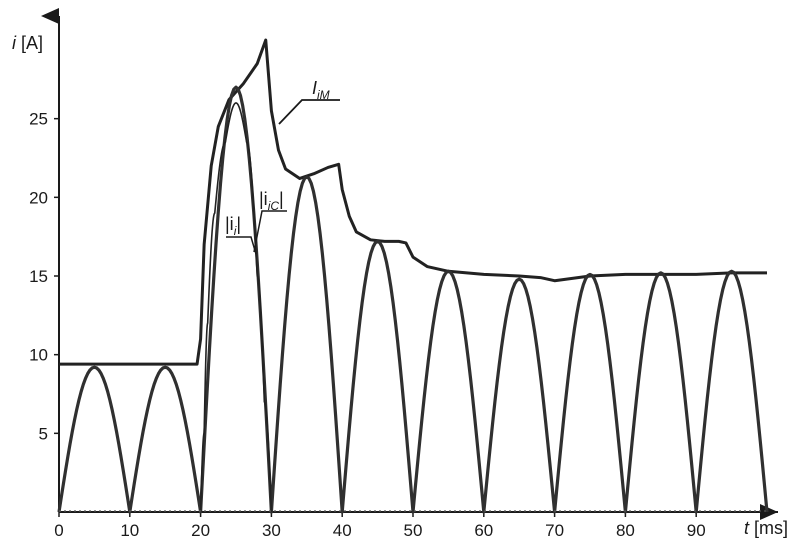 Image resolution: width=799 pixels, height=542 pixels. I want to click on series-line-input, so click(236, 307).